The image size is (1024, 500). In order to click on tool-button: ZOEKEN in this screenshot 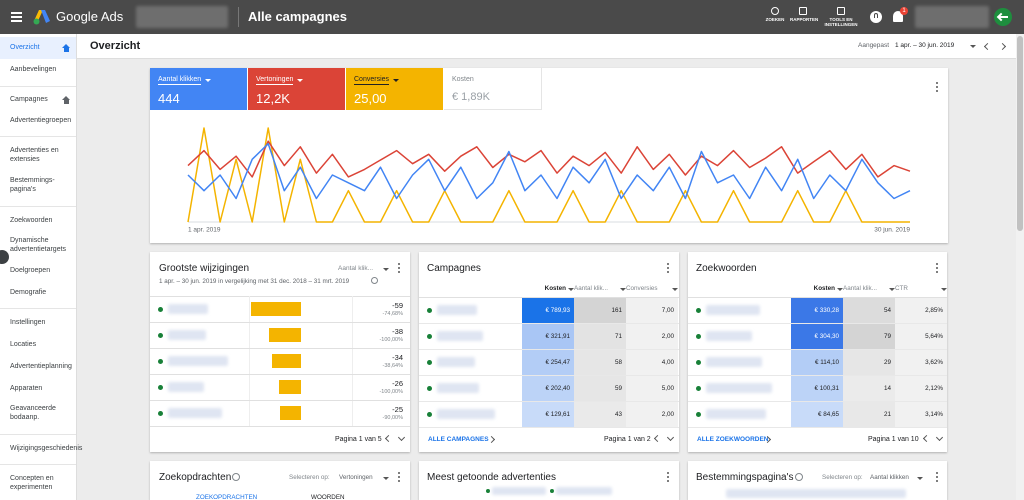, I will do `click(775, 18)`.